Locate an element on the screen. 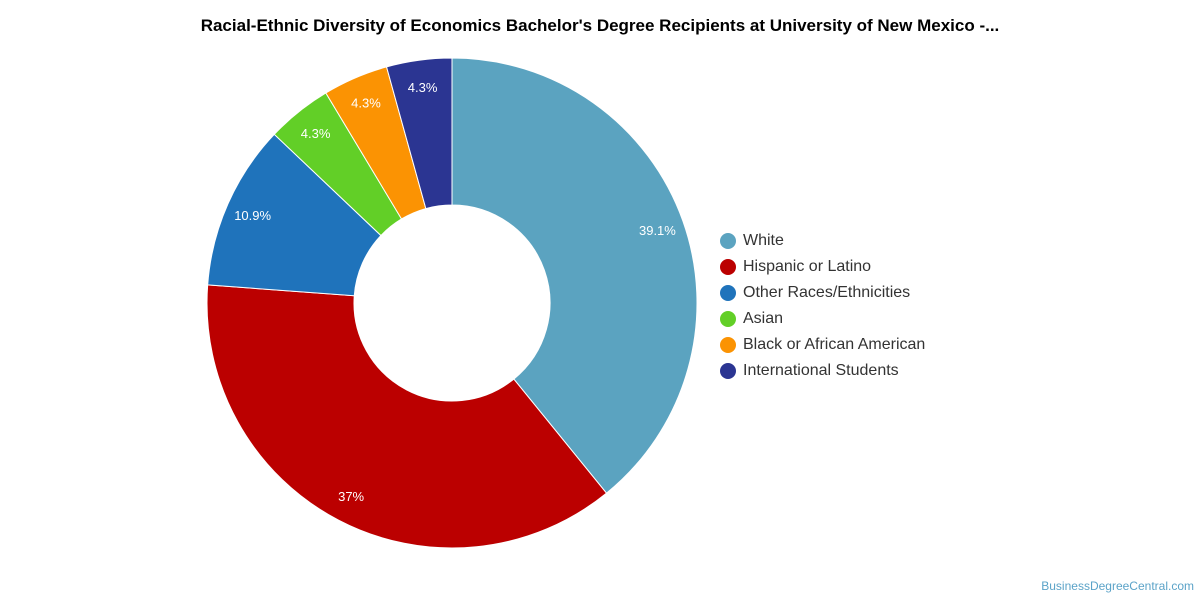 The height and width of the screenshot is (600, 1200). legend-label: Hispanic or Latino is located at coordinates (807, 266).